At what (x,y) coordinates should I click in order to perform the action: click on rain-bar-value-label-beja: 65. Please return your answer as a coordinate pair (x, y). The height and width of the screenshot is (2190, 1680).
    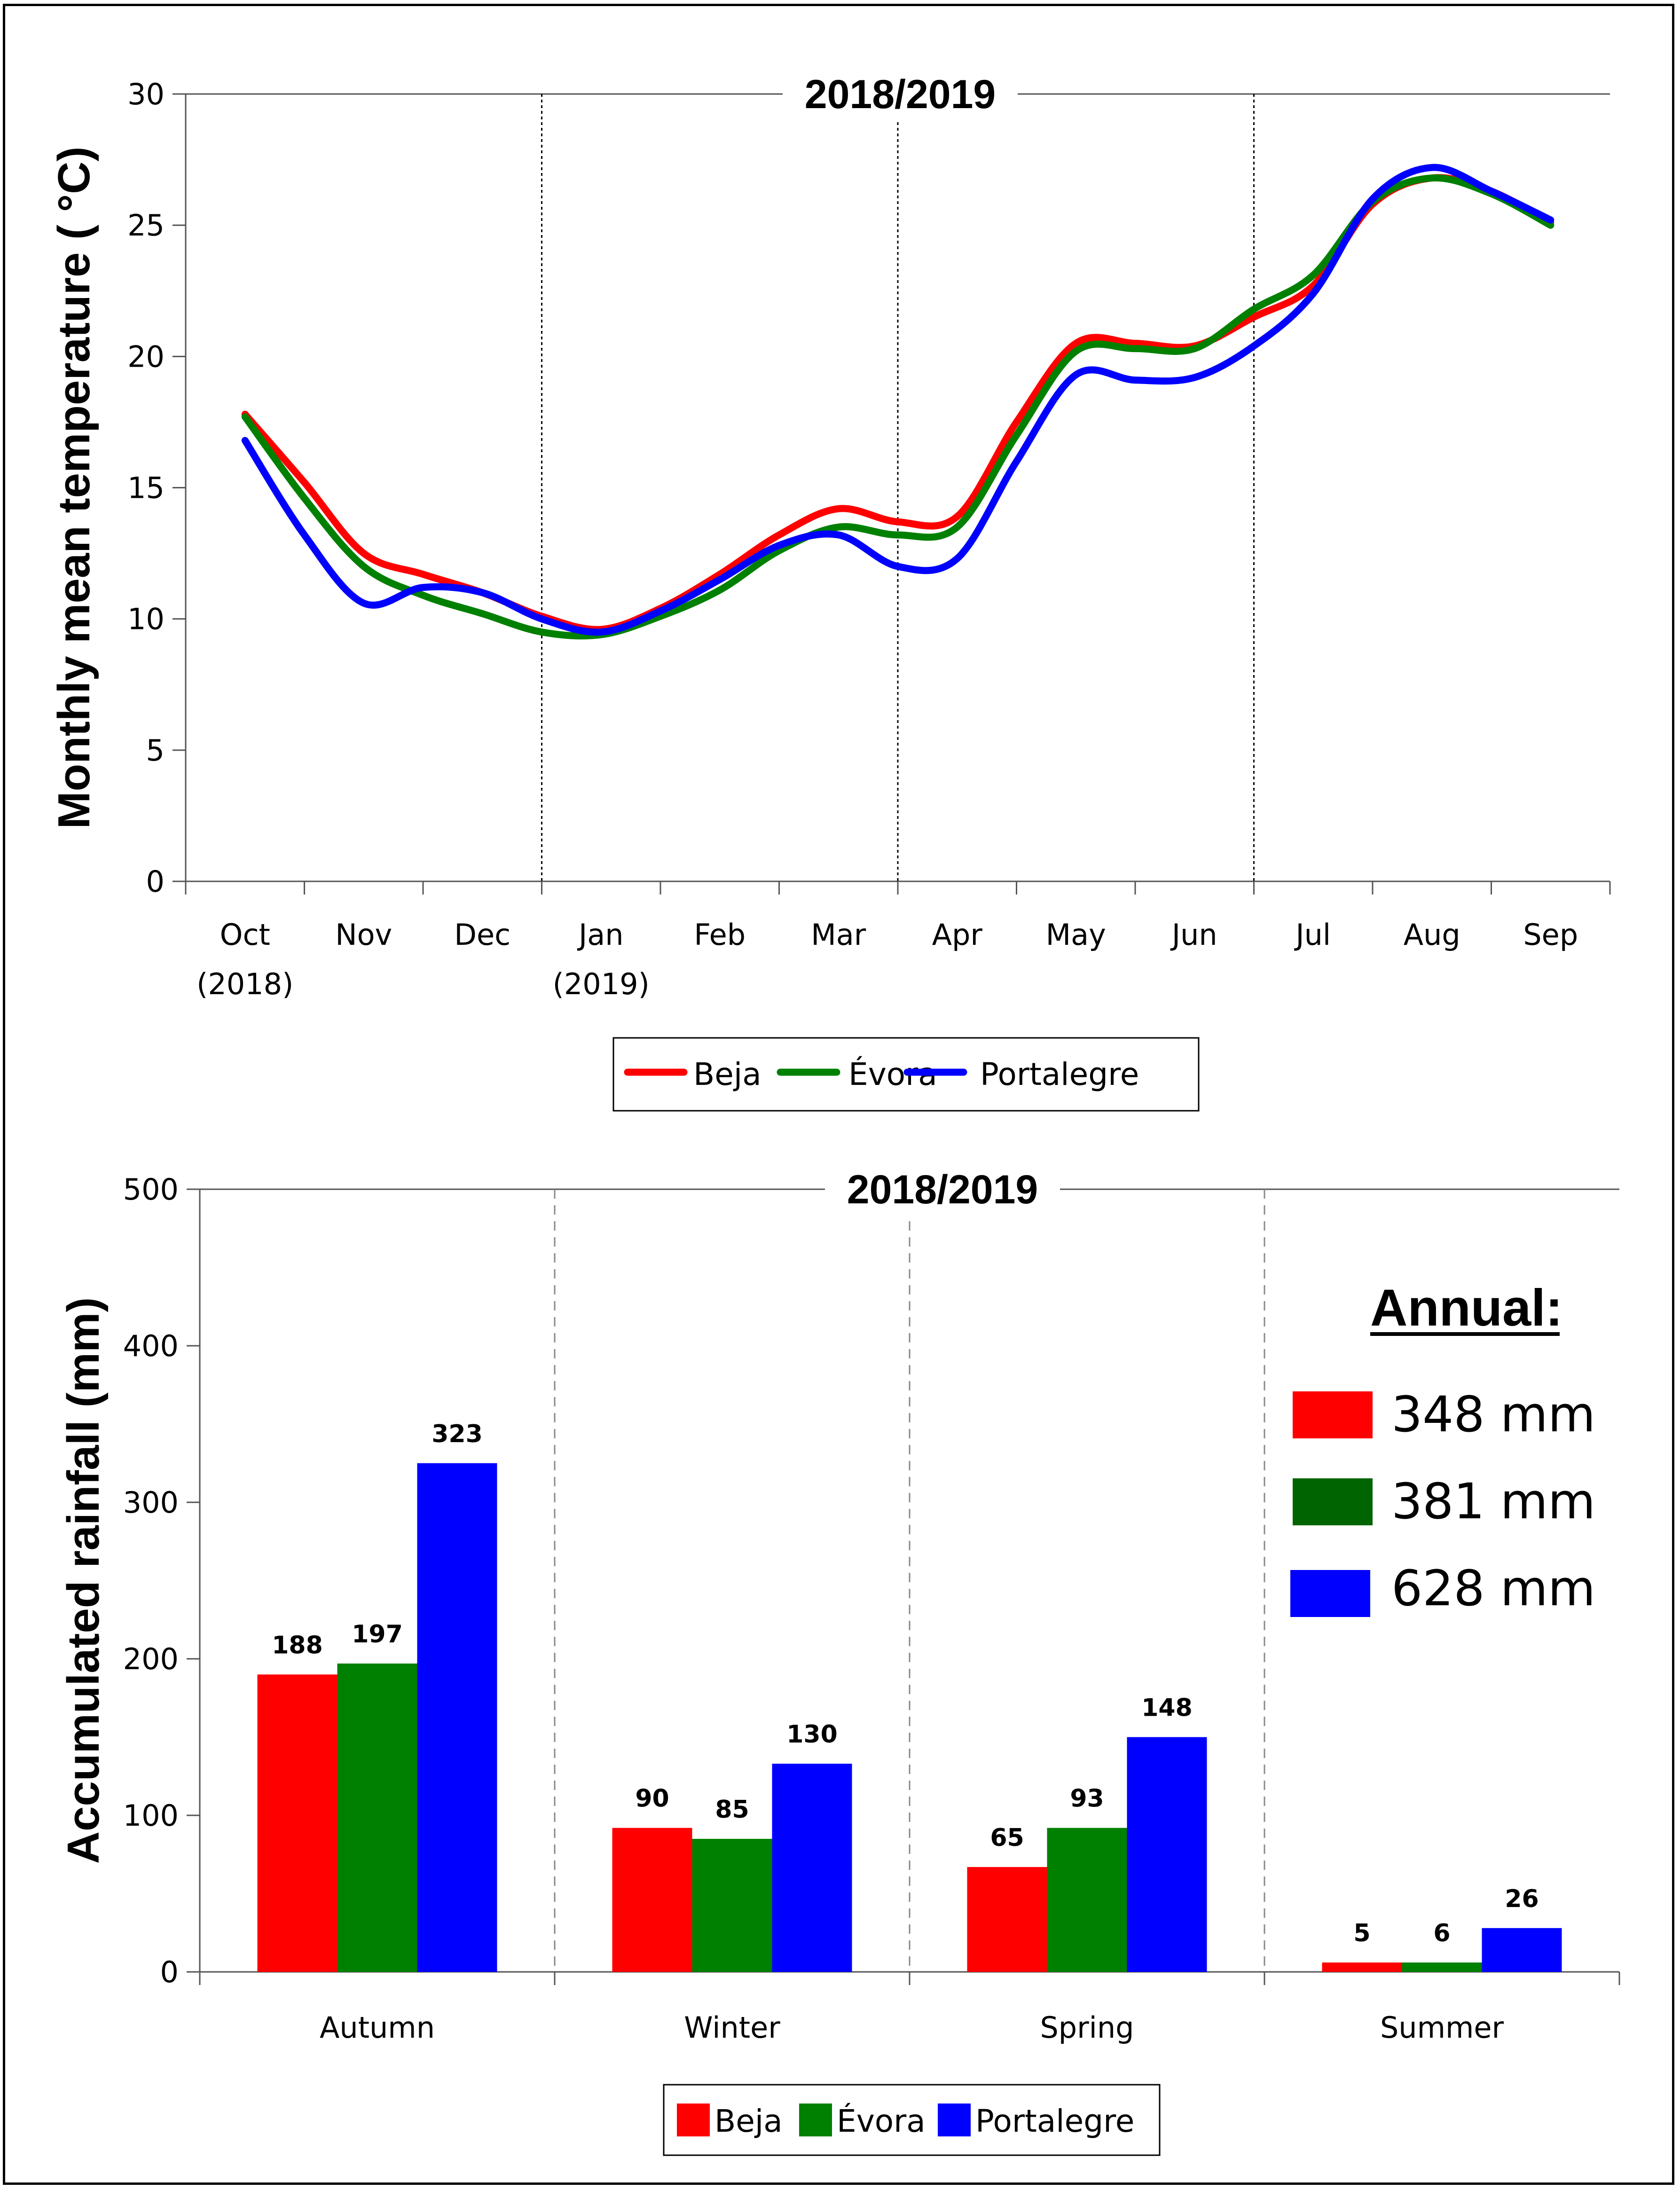
    Looking at the image, I should click on (1007, 1838).